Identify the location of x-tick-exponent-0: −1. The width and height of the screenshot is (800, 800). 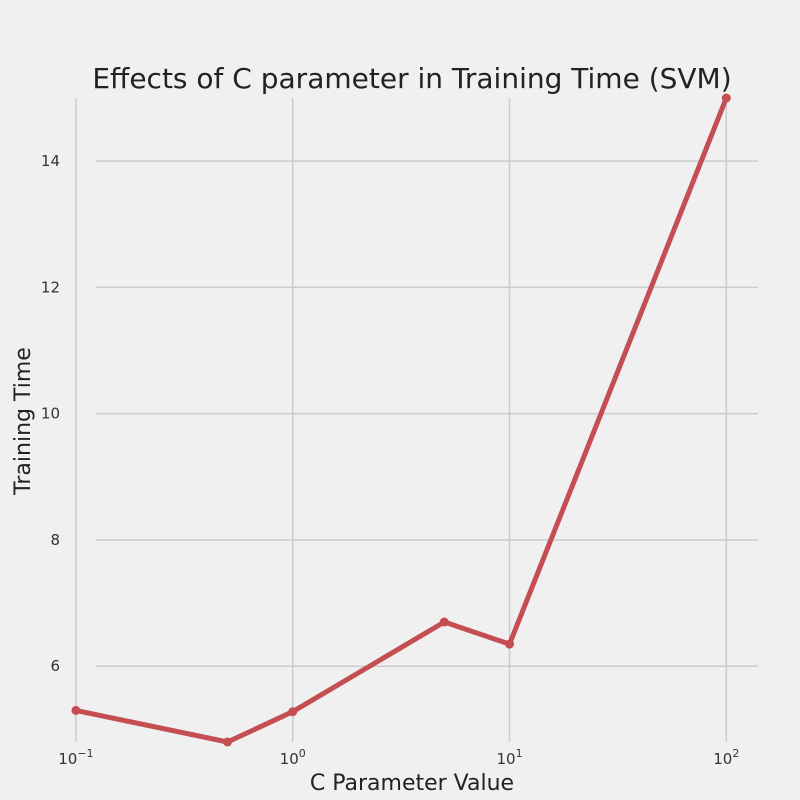
(85, 753).